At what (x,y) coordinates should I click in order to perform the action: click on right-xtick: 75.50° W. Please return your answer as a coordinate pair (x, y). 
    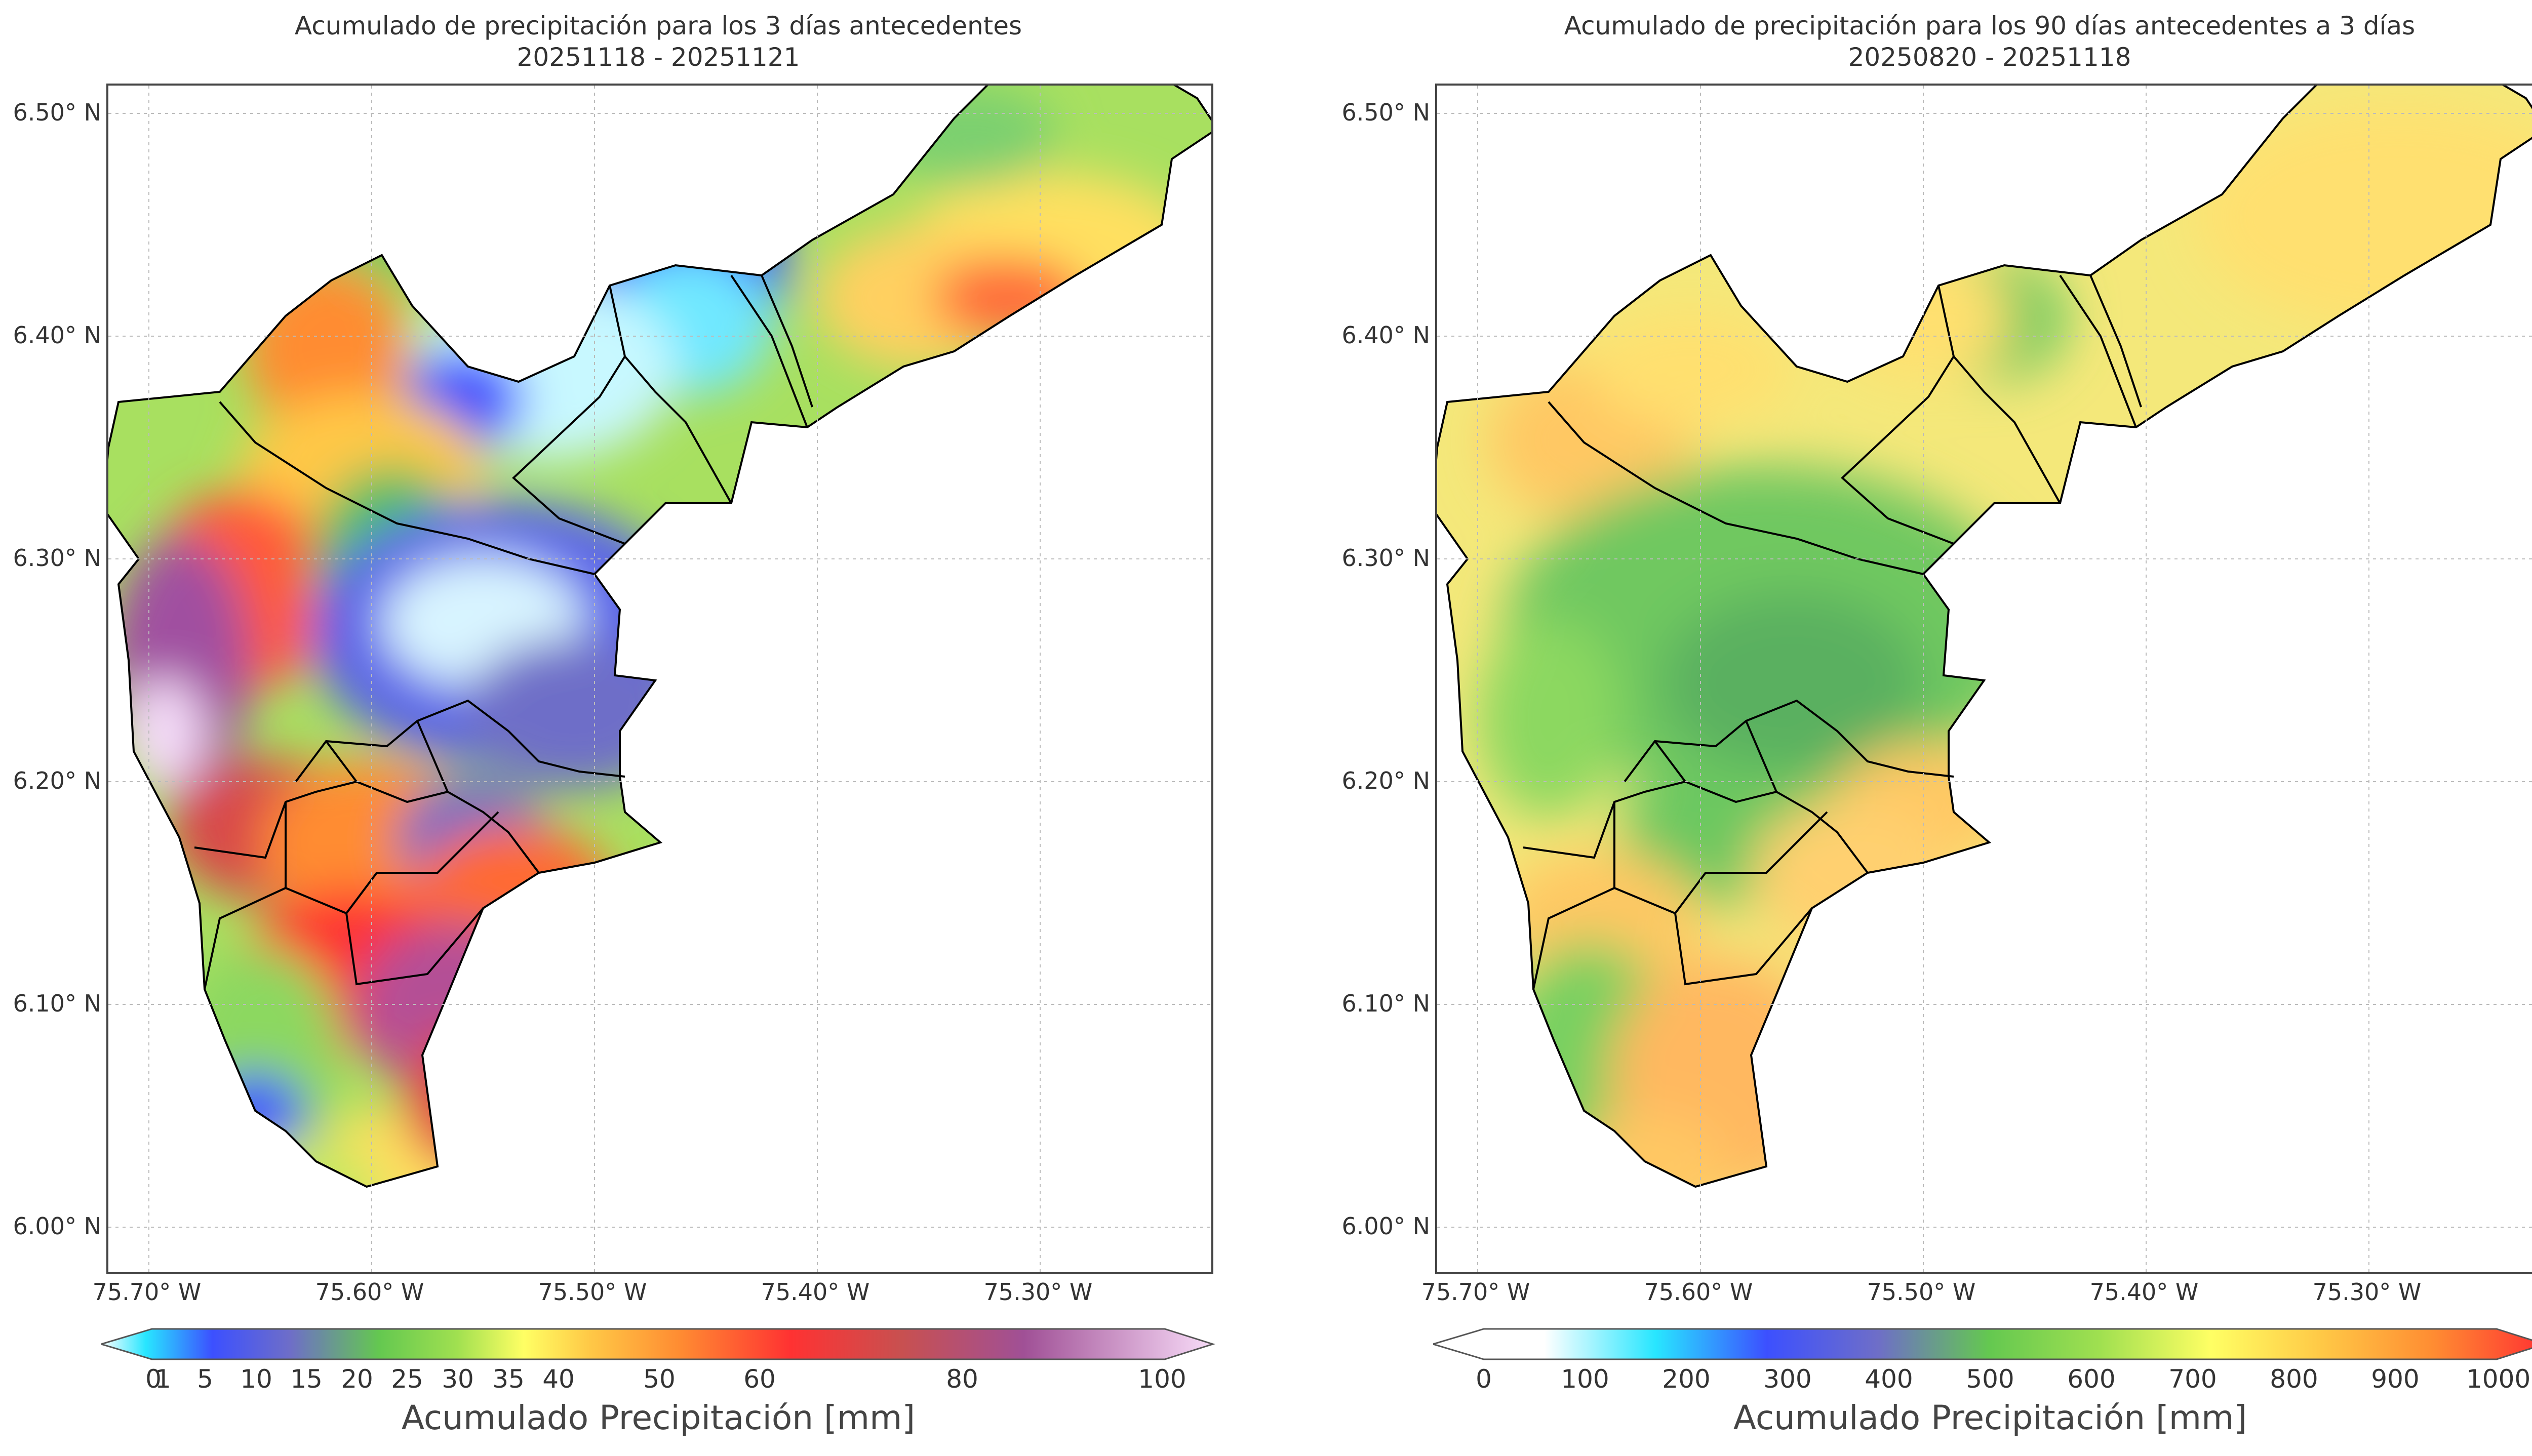
    Looking at the image, I should click on (1921, 1292).